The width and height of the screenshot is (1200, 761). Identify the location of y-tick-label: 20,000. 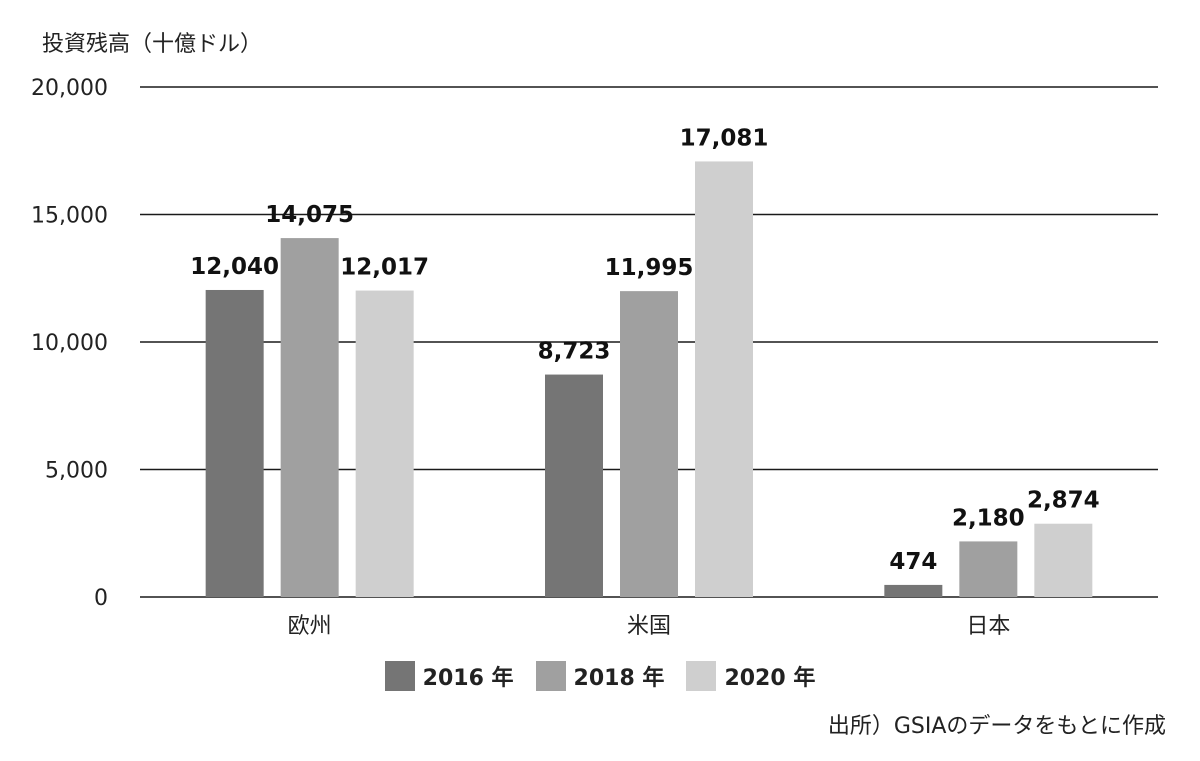
(69, 88).